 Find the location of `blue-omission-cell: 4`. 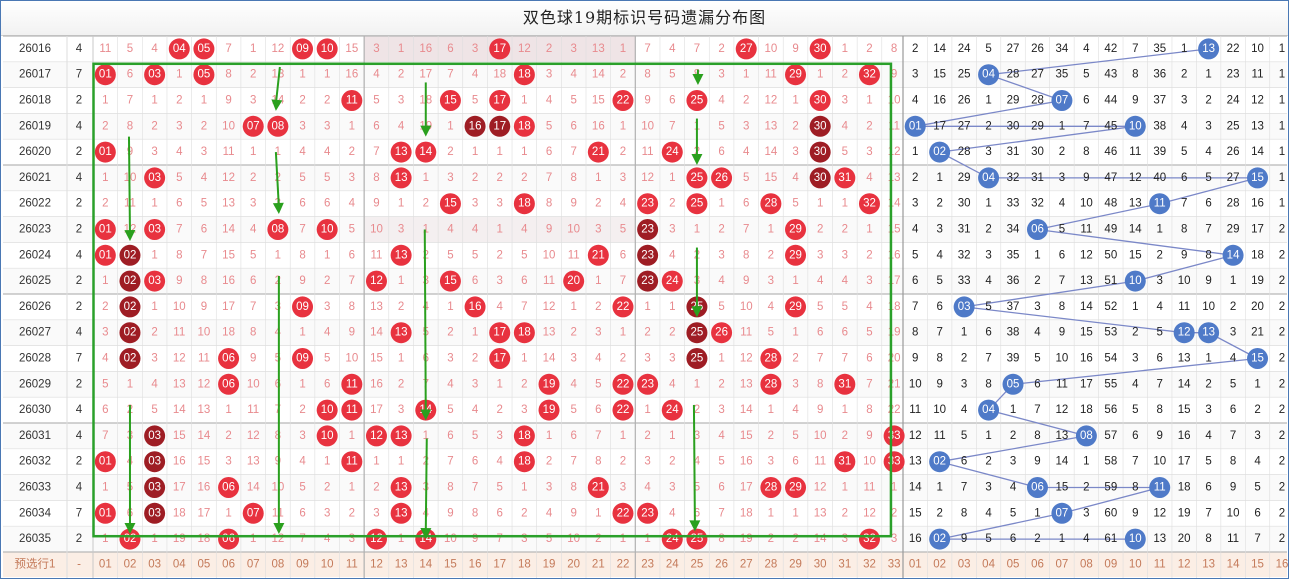

blue-omission-cell: 4 is located at coordinates (1233, 359).